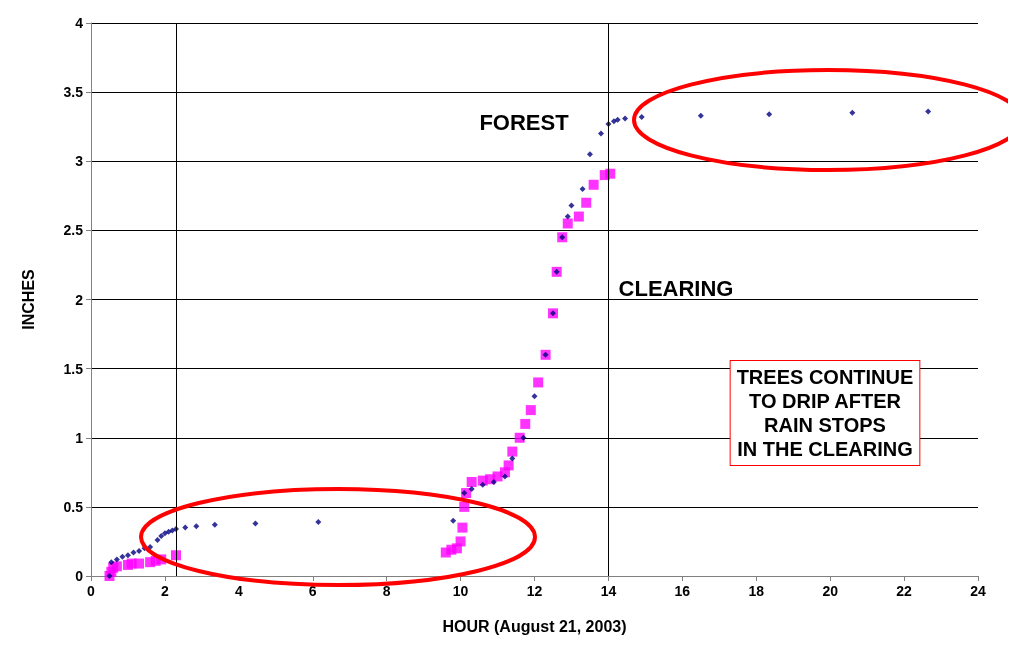 This screenshot has height=657, width=1014. What do you see at coordinates (165, 591) in the screenshot?
I see `x-tick-label: 2` at bounding box center [165, 591].